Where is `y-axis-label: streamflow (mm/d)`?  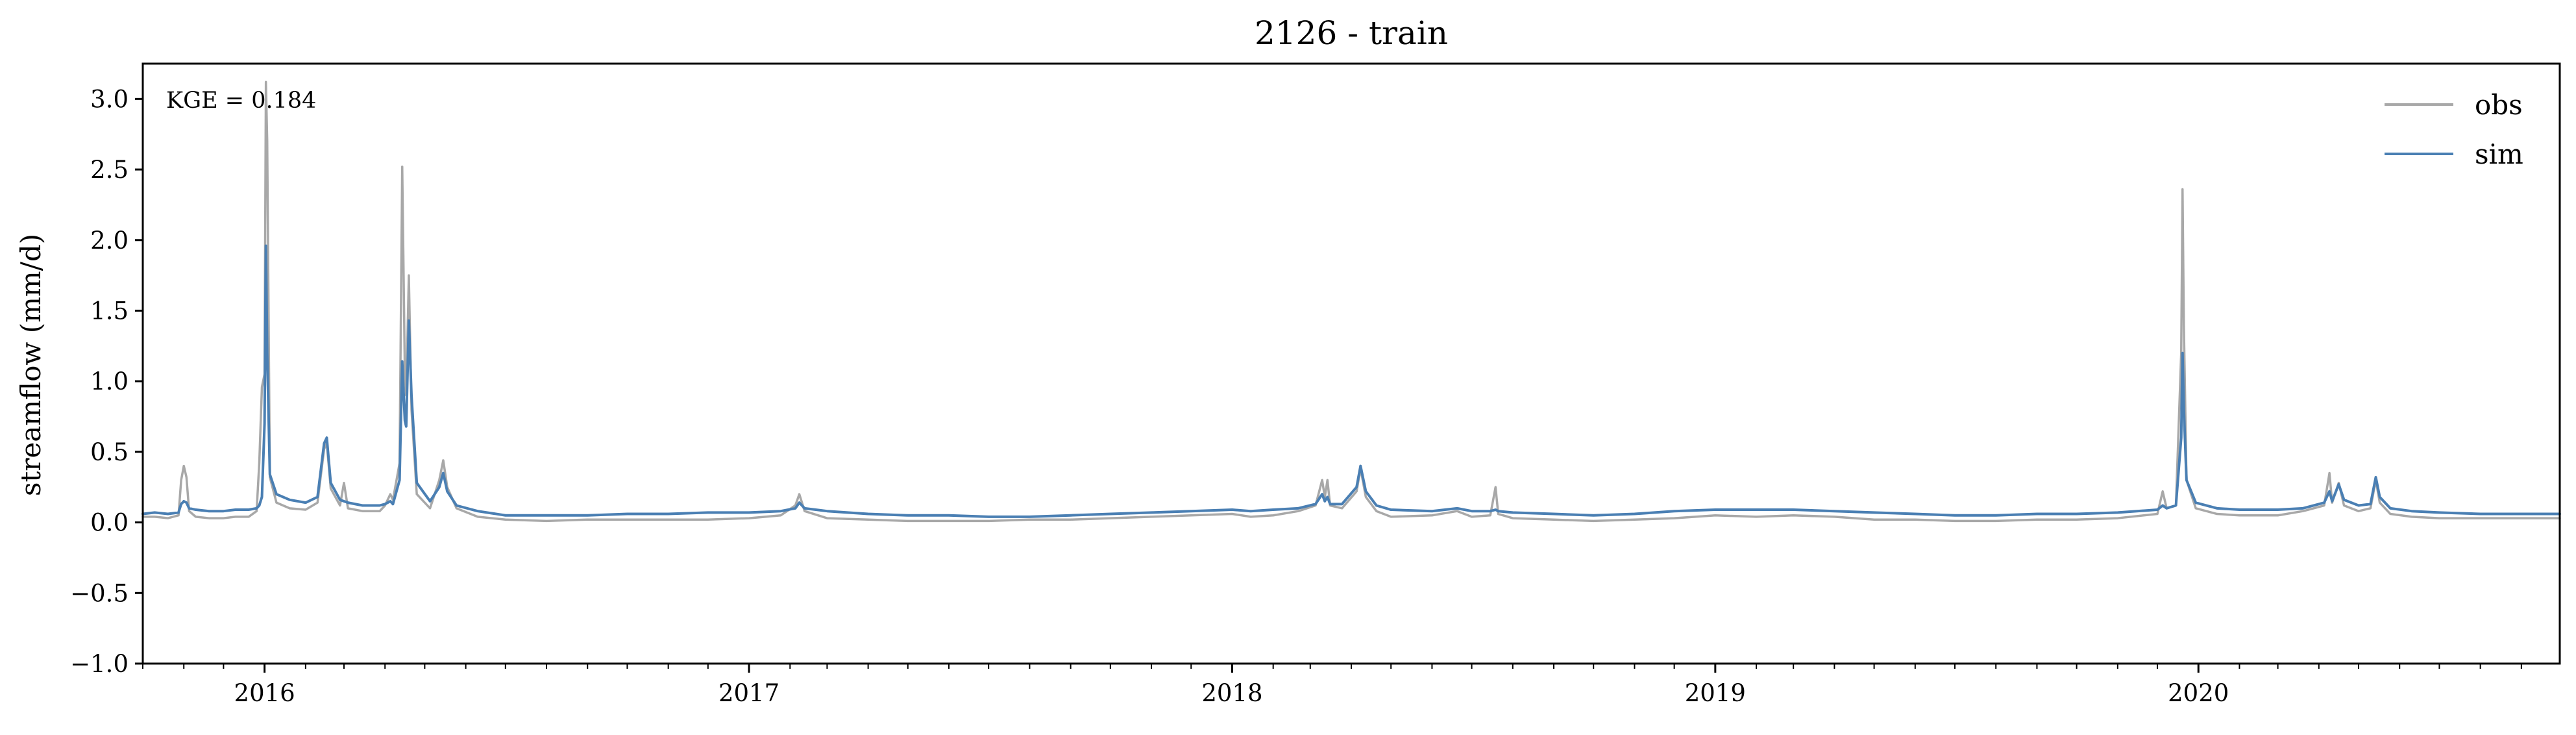 y-axis-label: streamflow (mm/d) is located at coordinates (31, 365).